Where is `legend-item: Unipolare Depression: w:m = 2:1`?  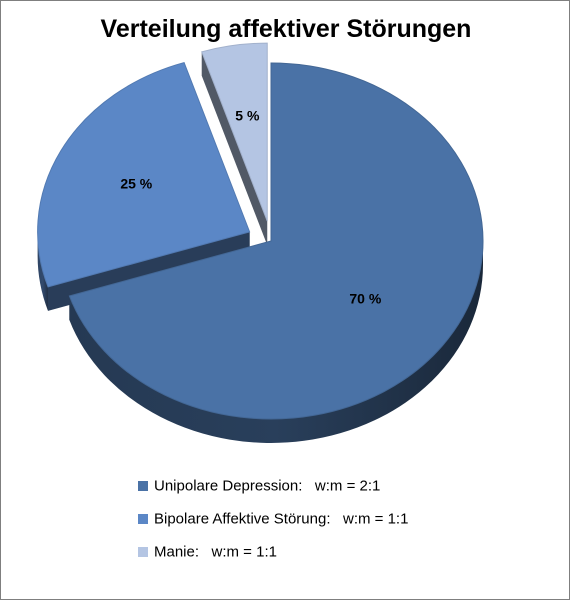
legend-item: Unipolare Depression: w:m = 2:1 is located at coordinates (273, 487).